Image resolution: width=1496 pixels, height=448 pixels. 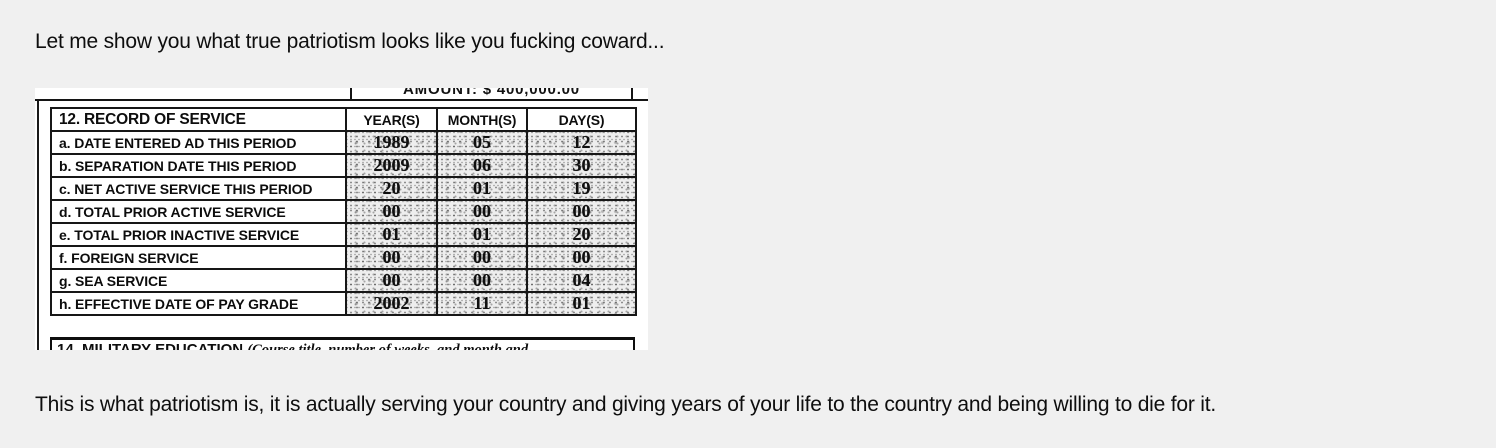 I want to click on amount-cell: AMOUNT: $ 400,000.00, so click(x=491, y=94).